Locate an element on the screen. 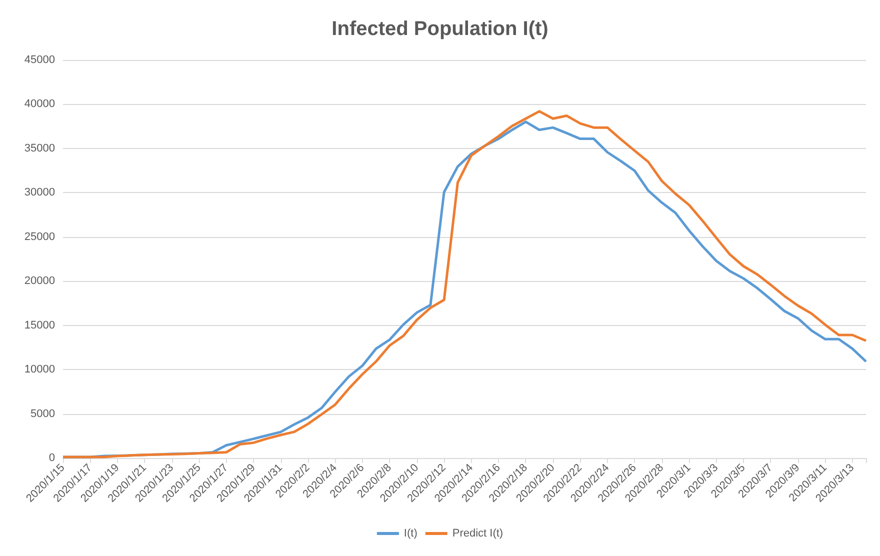 This screenshot has width=880, height=556. y-tick-label: 30000 is located at coordinates (39, 192).